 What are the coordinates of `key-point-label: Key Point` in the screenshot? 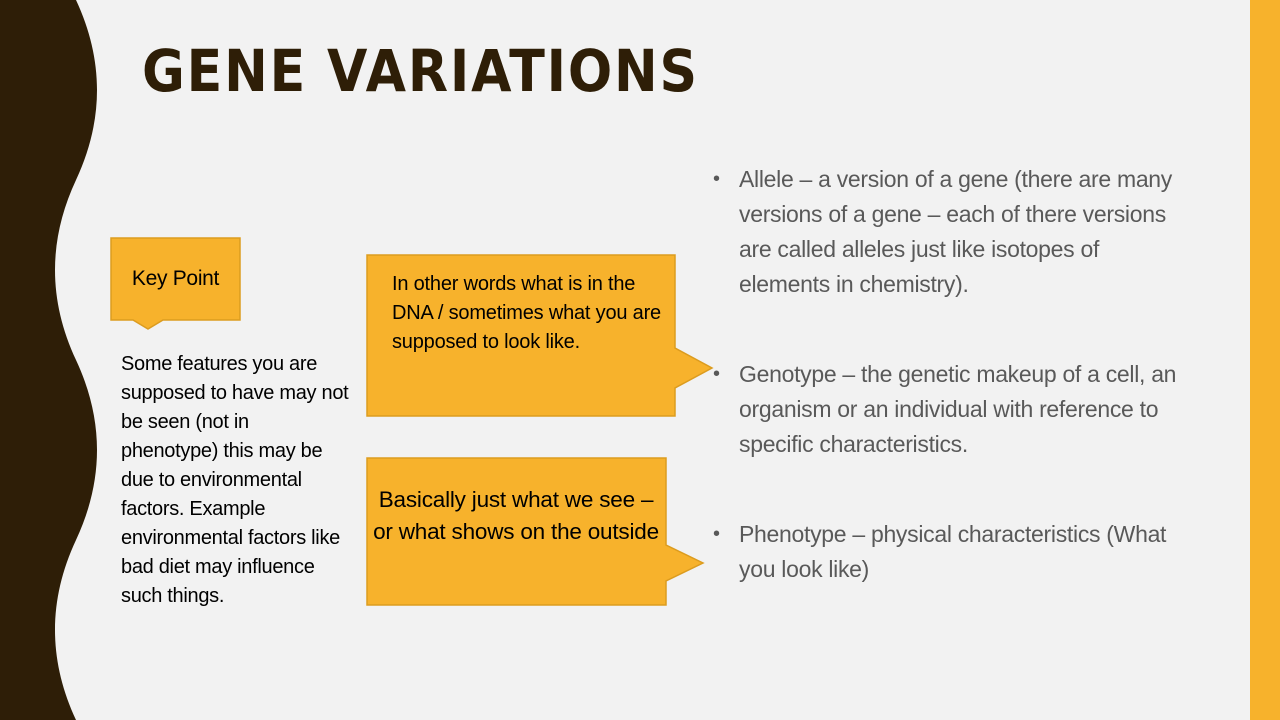 It's located at (175, 278).